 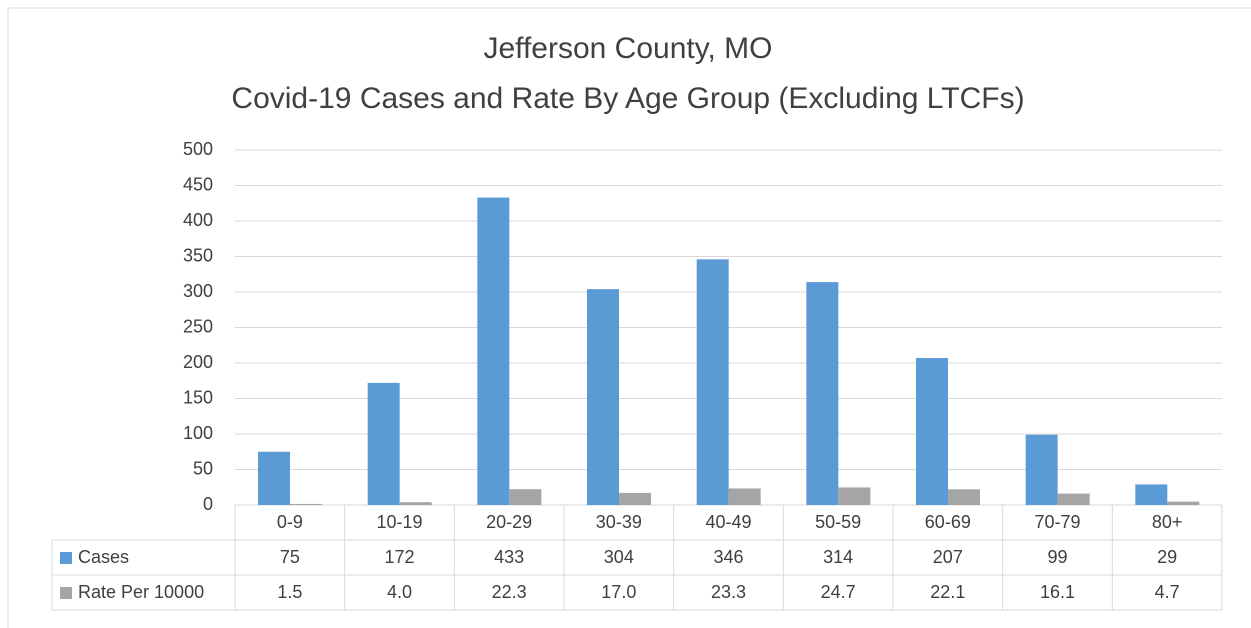 I want to click on table-value: 433, so click(x=509, y=557).